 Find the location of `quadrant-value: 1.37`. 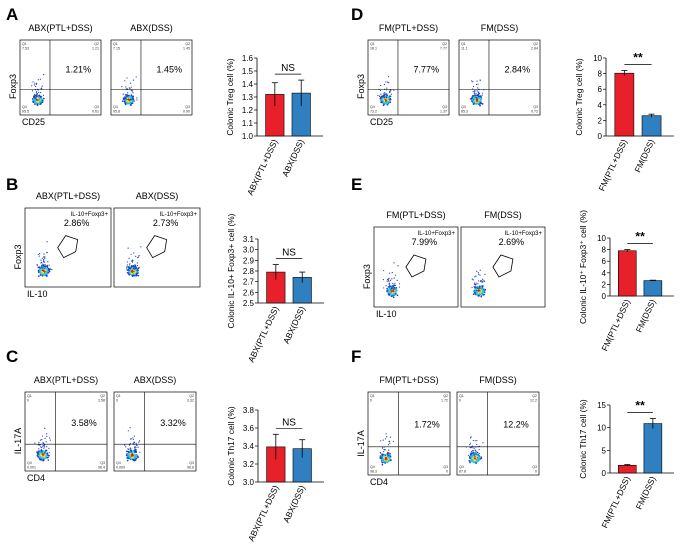

quadrant-value: 1.37 is located at coordinates (443, 112).